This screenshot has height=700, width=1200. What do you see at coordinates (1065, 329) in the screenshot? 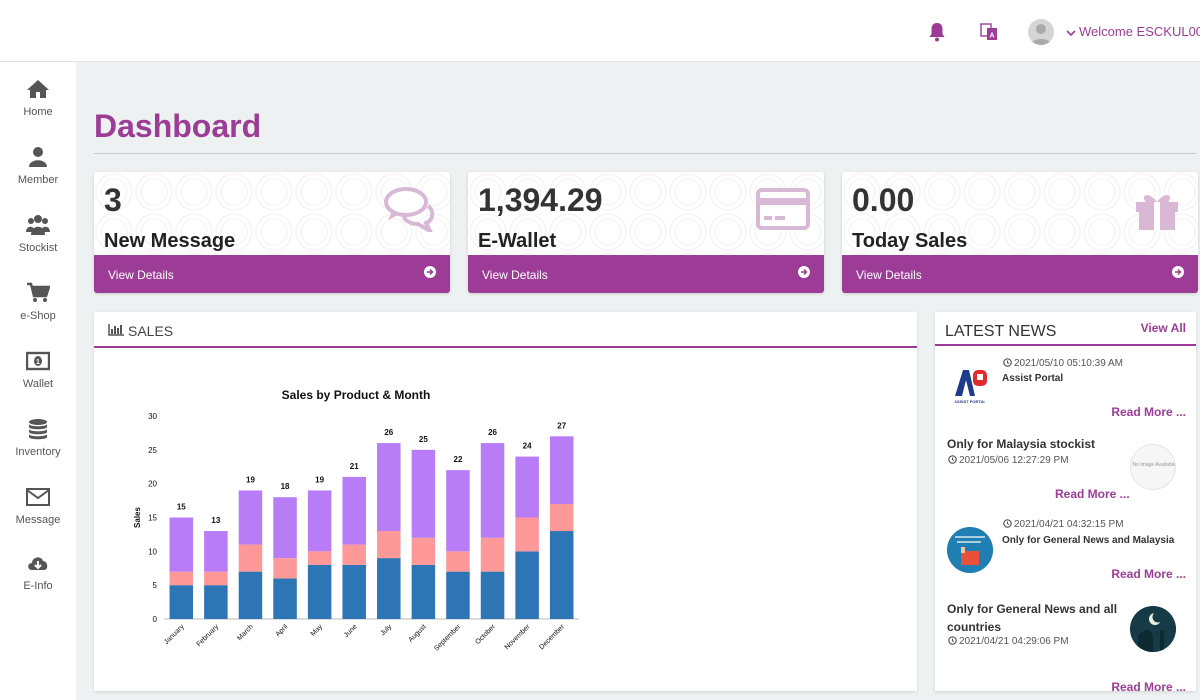
I see `news-header: LATEST NEWS View All` at bounding box center [1065, 329].